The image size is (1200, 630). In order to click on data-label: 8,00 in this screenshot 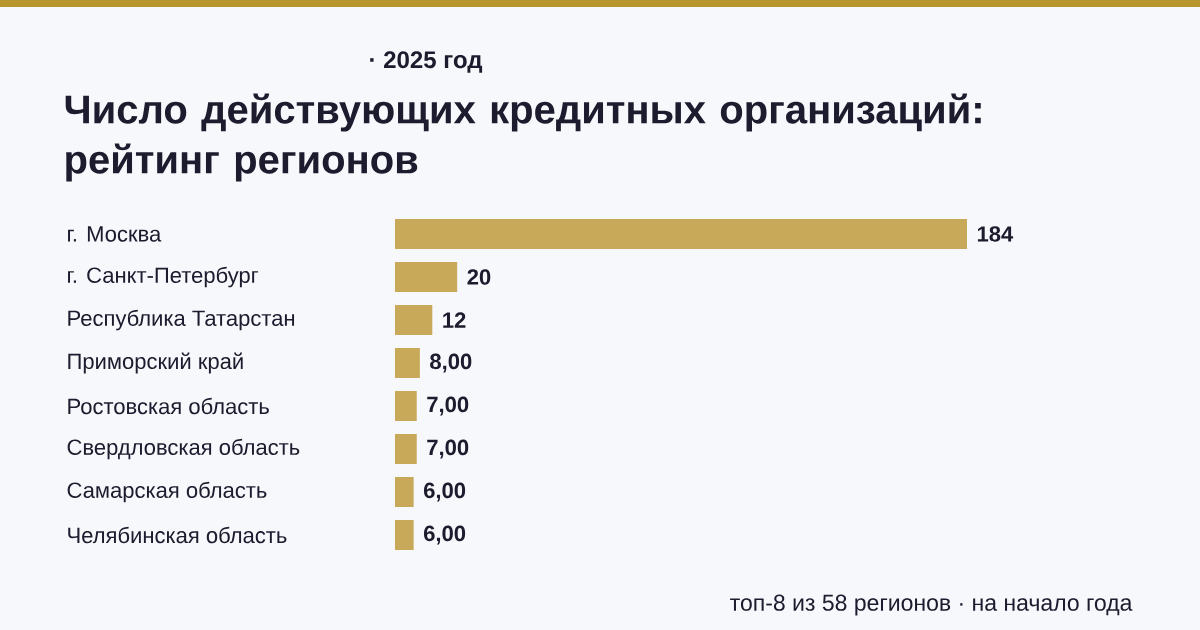, I will do `click(451, 363)`.